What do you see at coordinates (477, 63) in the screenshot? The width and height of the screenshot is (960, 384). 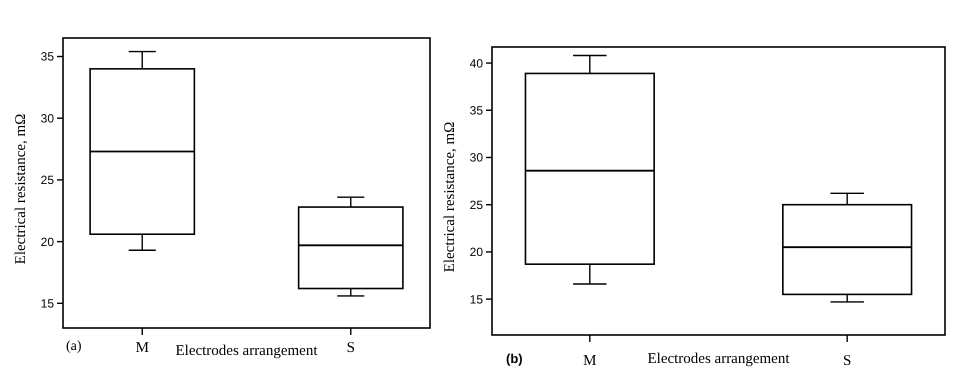 I see `y-tick-label: 40` at bounding box center [477, 63].